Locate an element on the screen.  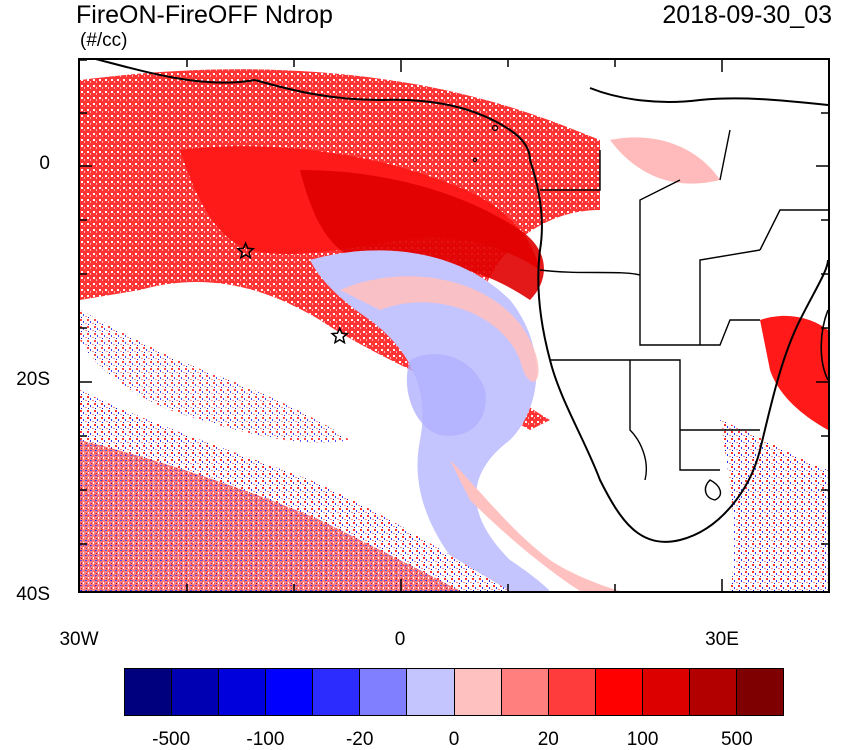
marker-layer is located at coordinates (293, 293).